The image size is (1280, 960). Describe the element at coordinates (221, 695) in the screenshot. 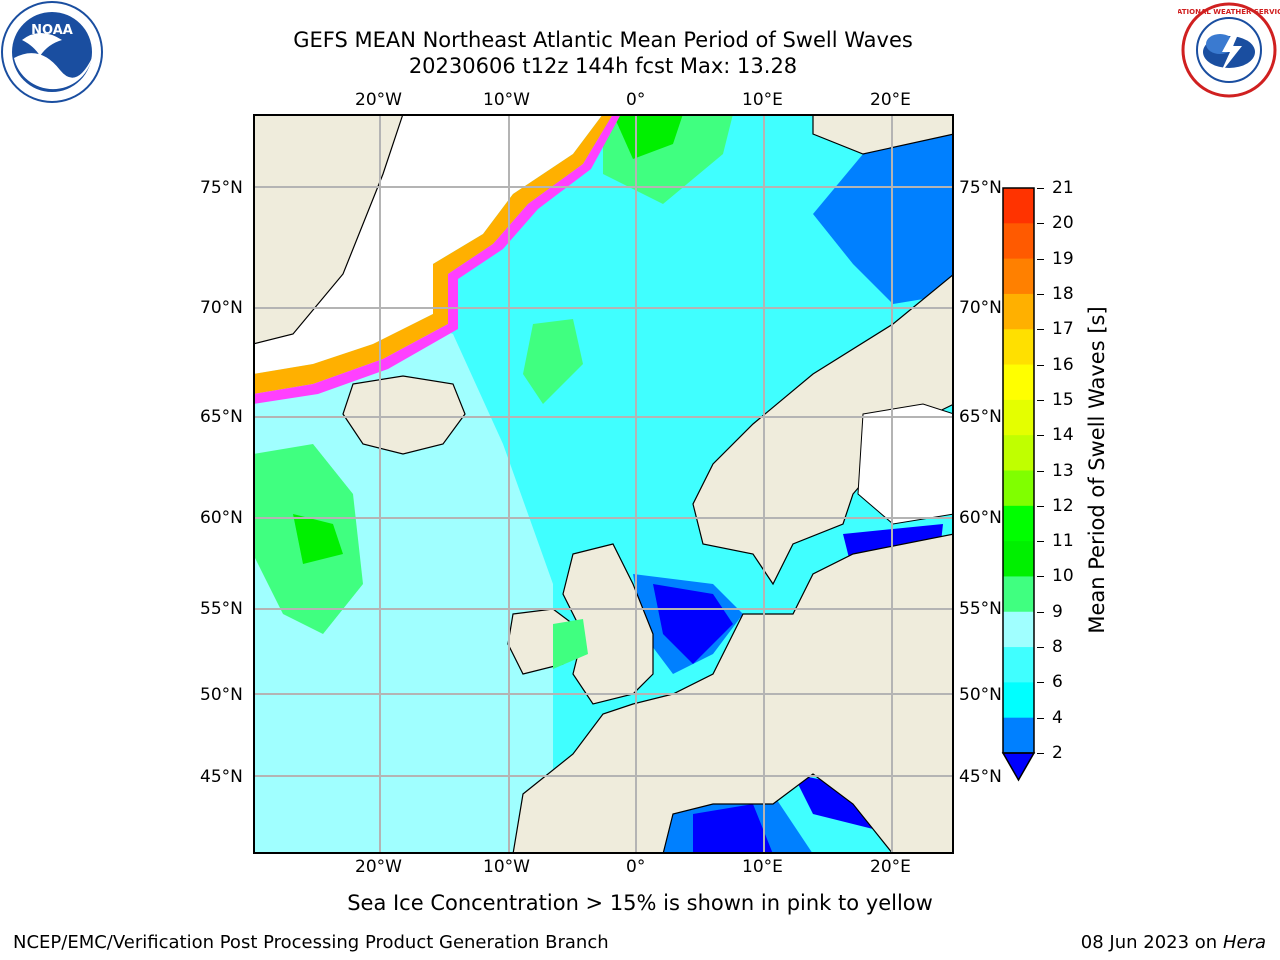

I see `lat-label-left: 50°N` at that location.